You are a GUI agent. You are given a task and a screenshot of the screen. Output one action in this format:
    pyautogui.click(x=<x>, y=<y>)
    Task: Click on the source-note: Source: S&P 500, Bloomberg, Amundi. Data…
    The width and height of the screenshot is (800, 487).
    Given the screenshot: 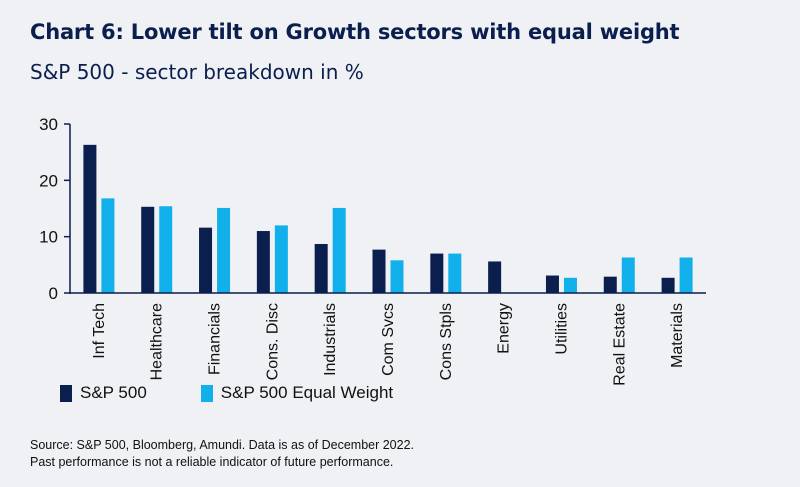 What is the action you would take?
    pyautogui.click(x=222, y=454)
    